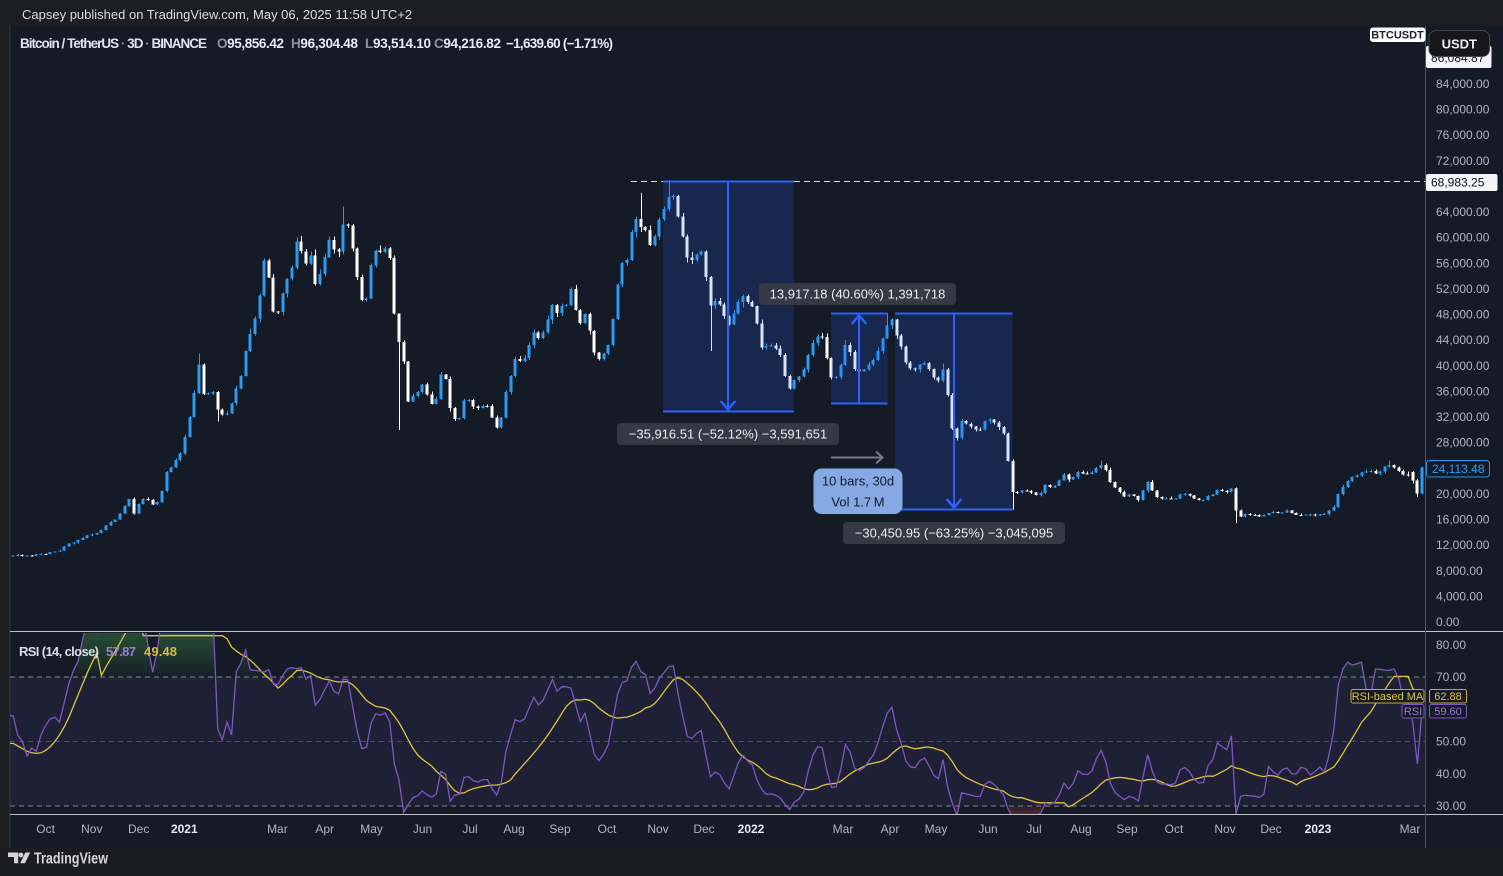 This screenshot has height=876, width=1503. I want to click on svg-text: C94,216.82, so click(467, 43).